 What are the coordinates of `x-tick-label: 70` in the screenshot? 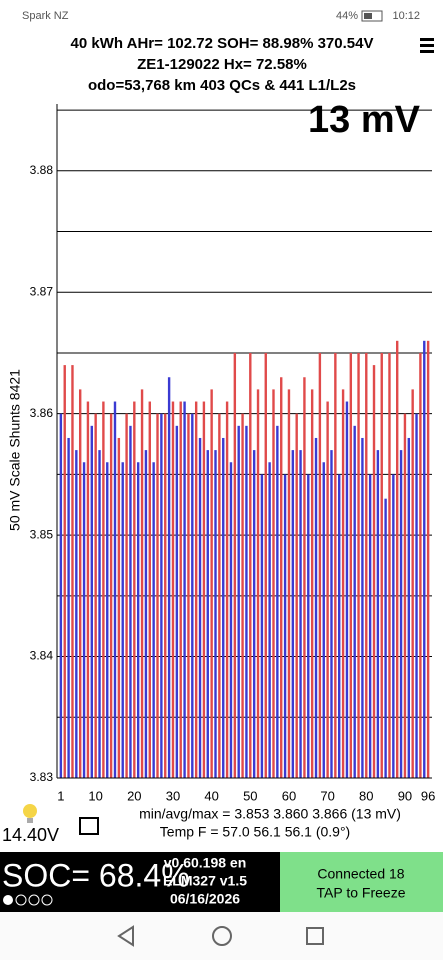 It's located at (327, 795).